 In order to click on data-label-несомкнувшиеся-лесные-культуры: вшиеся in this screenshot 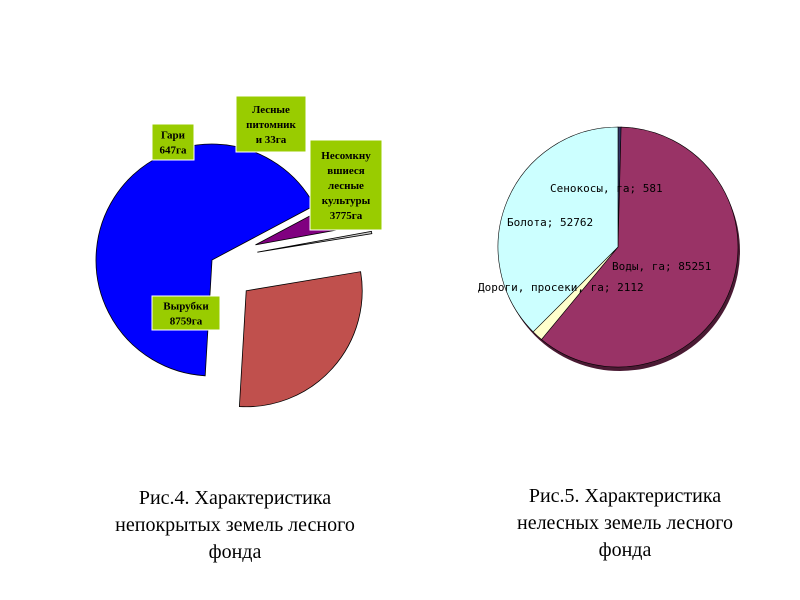, I will do `click(345, 171)`.